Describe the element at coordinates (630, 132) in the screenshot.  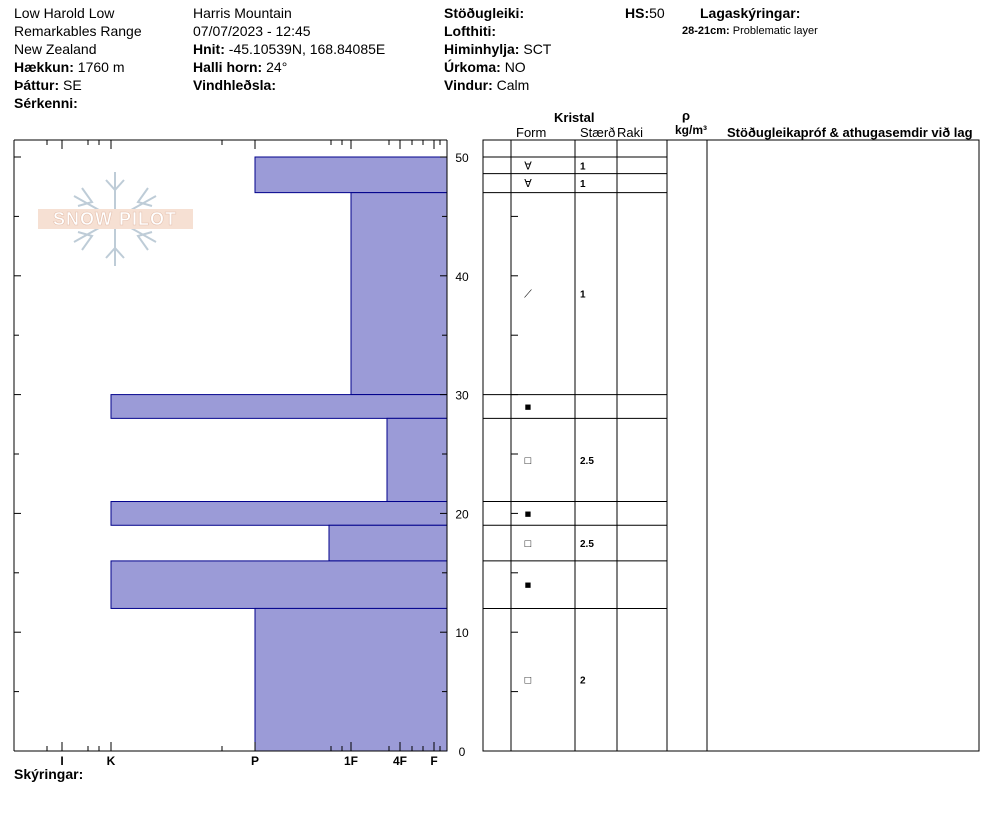
I see `moisture-header: Raki` at that location.